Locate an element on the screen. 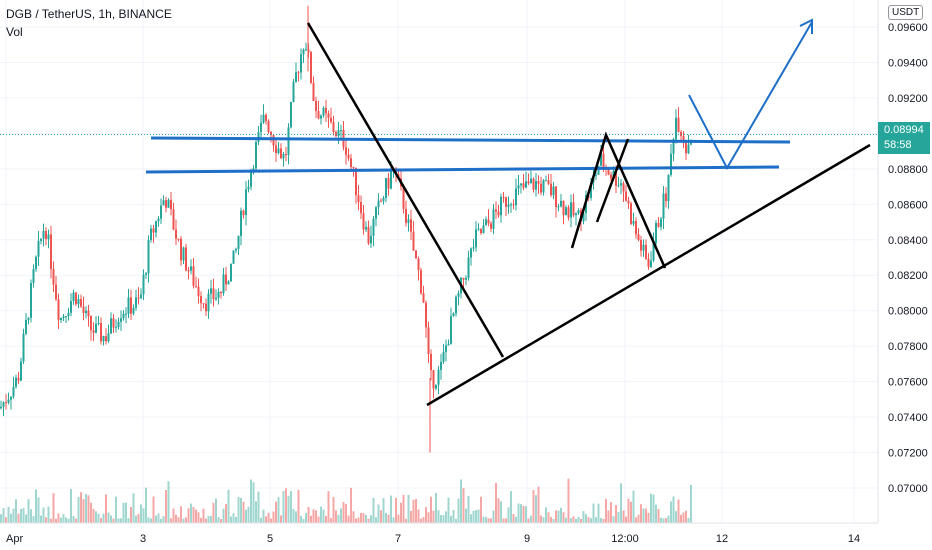 Image resolution: width=932 pixels, height=550 pixels. time-tick-label: 9 is located at coordinates (527, 539).